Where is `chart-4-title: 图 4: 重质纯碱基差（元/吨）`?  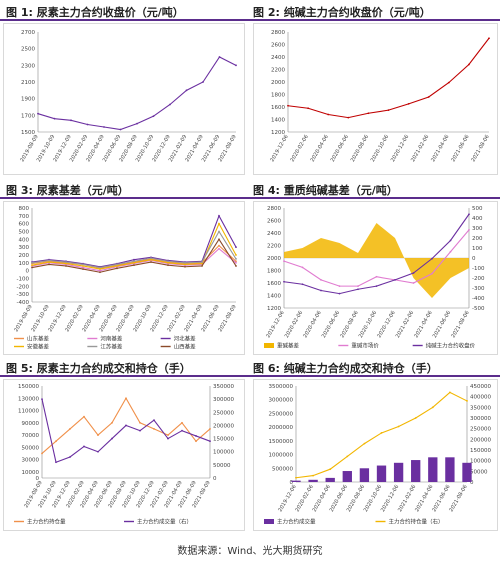 chart-4-title: 图 4: 重质纯碱基差（元/吨） is located at coordinates (325, 190).